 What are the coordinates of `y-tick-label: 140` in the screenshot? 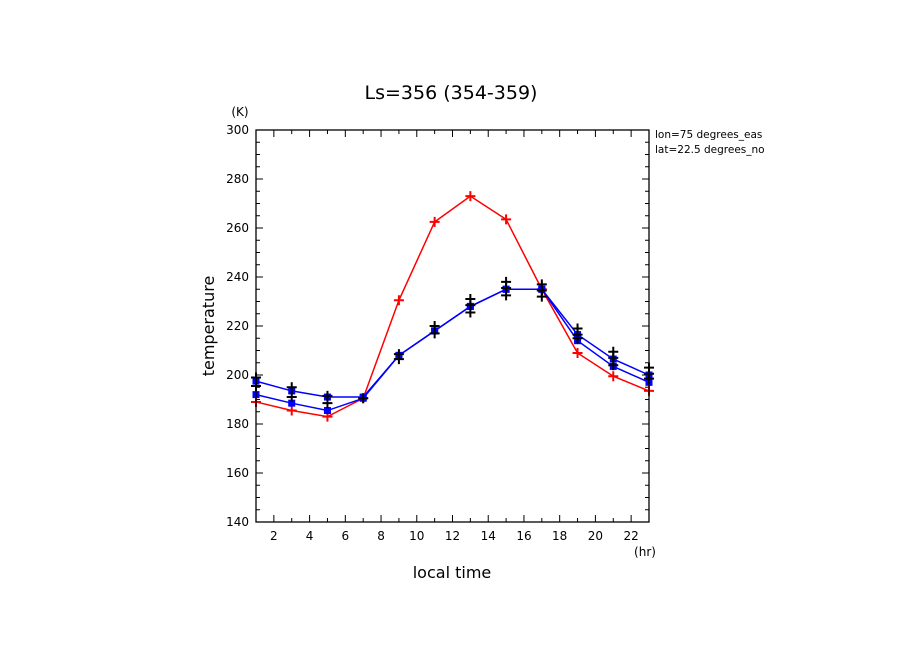 It's located at (237, 522).